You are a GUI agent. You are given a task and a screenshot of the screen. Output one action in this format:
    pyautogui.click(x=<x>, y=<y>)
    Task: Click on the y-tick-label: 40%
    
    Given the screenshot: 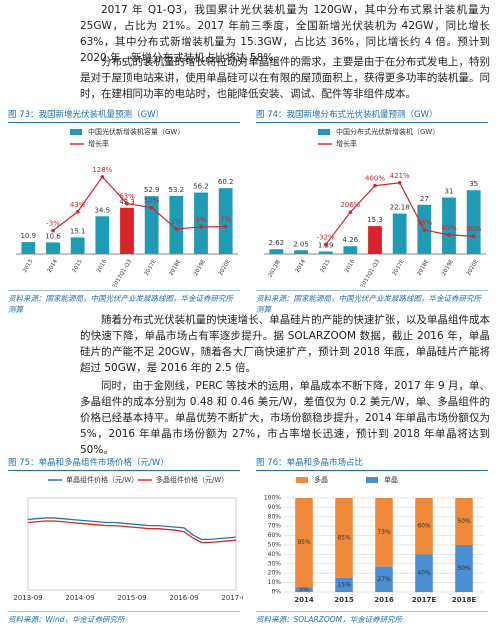 What is the action you would take?
    pyautogui.click(x=275, y=554)
    